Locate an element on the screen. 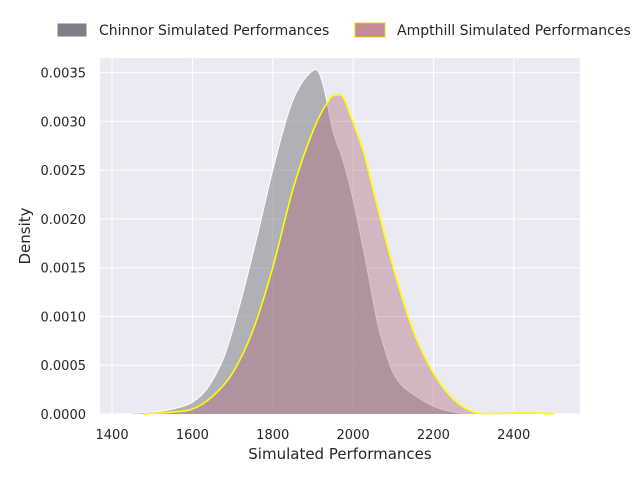 The image size is (640, 480). legend-swatch-chinnor is located at coordinates (72, 30).